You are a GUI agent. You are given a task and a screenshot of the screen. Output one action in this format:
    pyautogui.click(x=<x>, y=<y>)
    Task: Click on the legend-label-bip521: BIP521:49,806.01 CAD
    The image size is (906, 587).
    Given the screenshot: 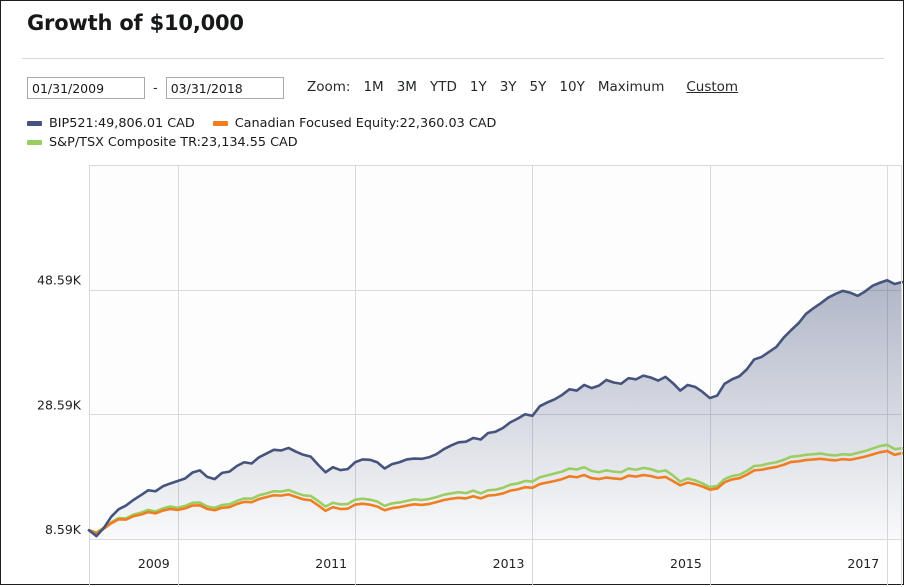 What is the action you would take?
    pyautogui.click(x=122, y=123)
    